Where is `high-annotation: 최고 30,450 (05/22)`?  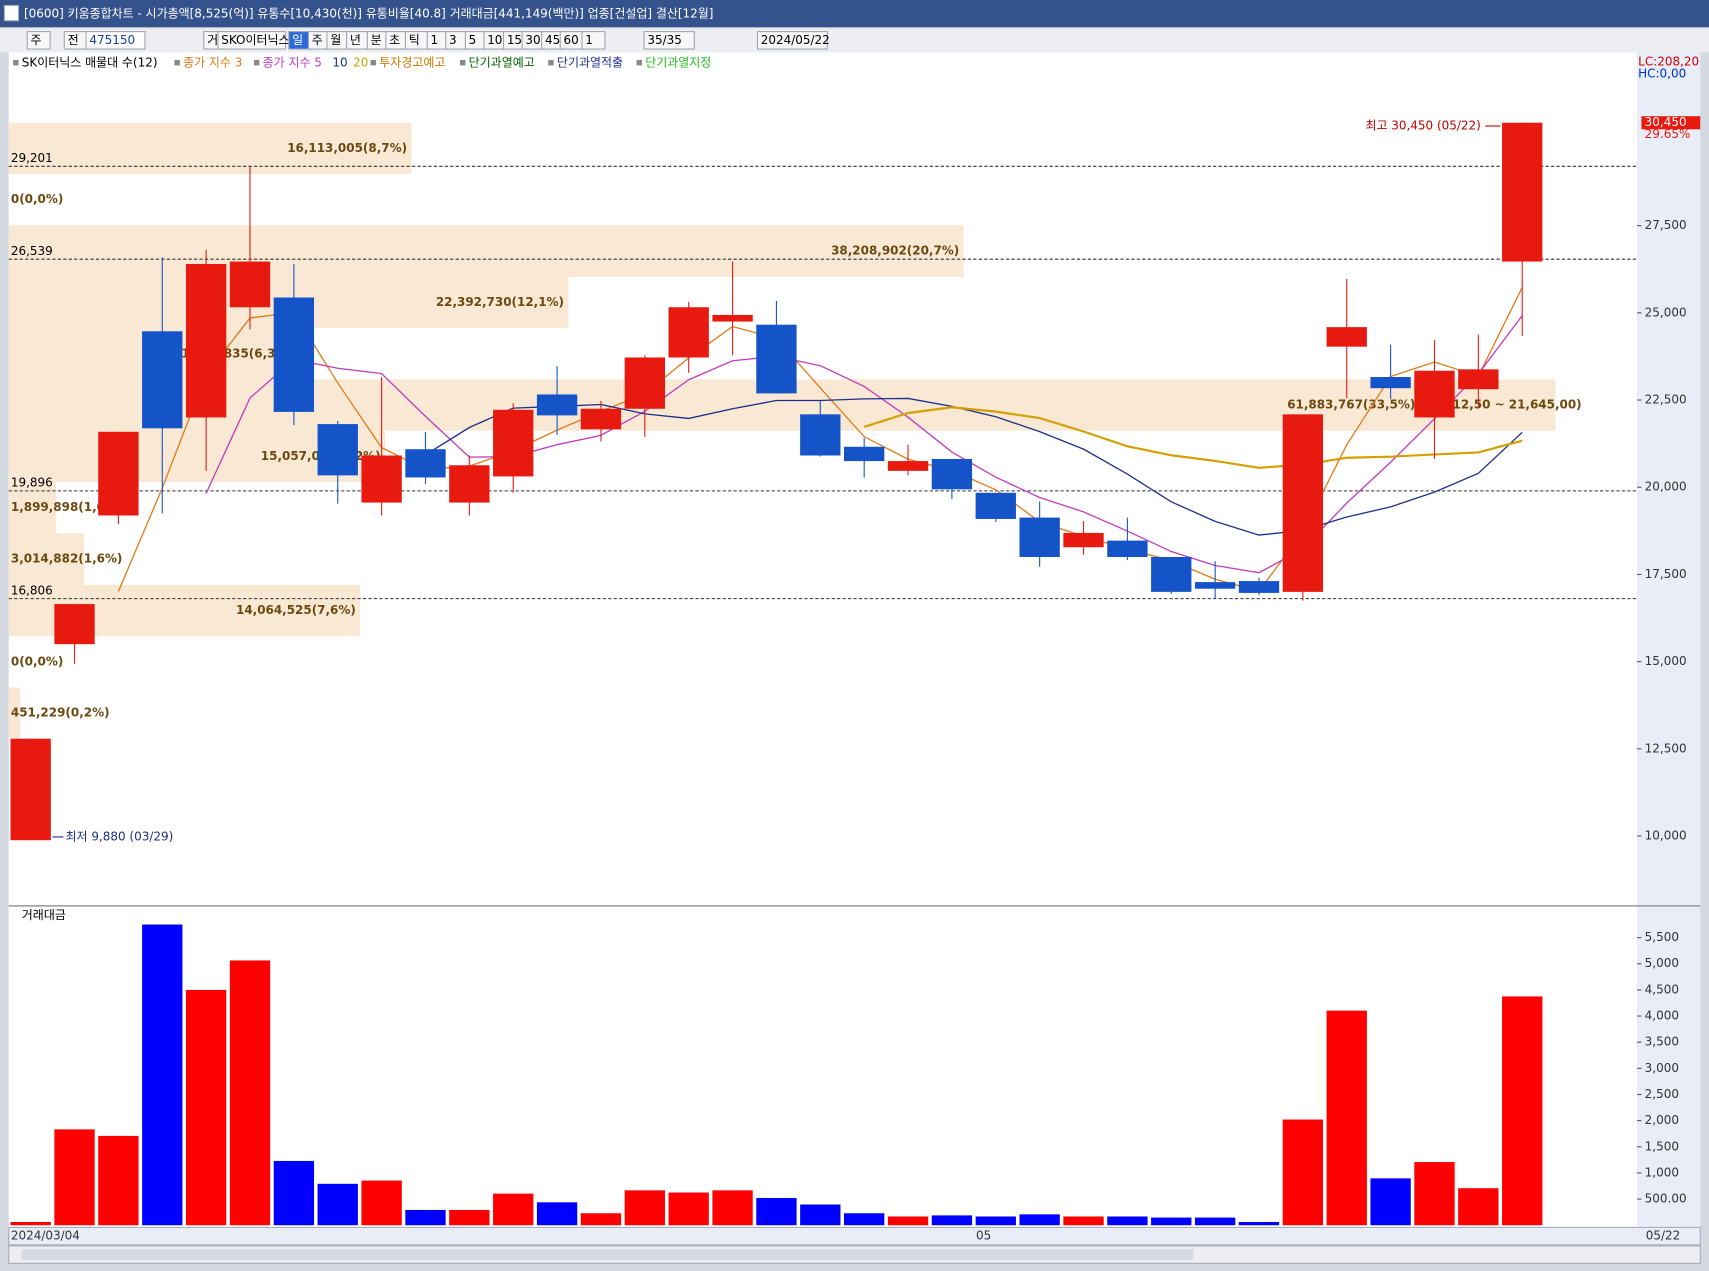
high-annotation: 최고 30,450 (05/22) is located at coordinates (1422, 126).